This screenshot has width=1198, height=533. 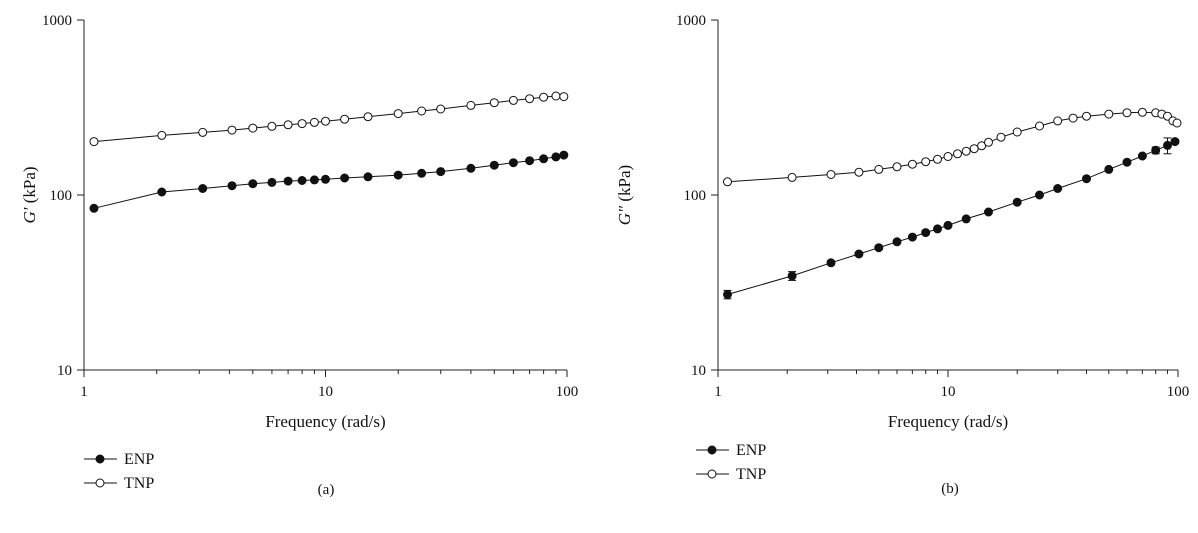 I want to click on panel-b-y-axis-symbol: G″, so click(x=624, y=215).